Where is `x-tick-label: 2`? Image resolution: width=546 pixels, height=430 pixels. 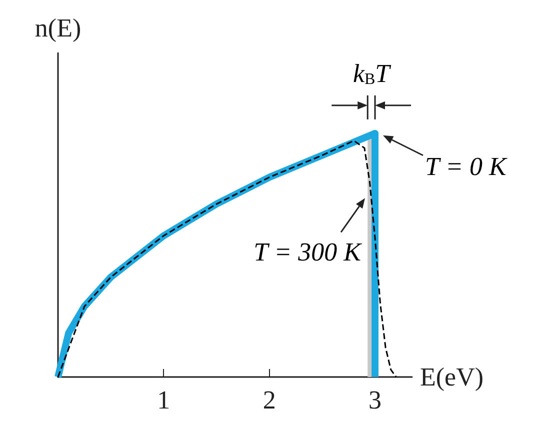 x-tick-label: 2 is located at coordinates (269, 400).